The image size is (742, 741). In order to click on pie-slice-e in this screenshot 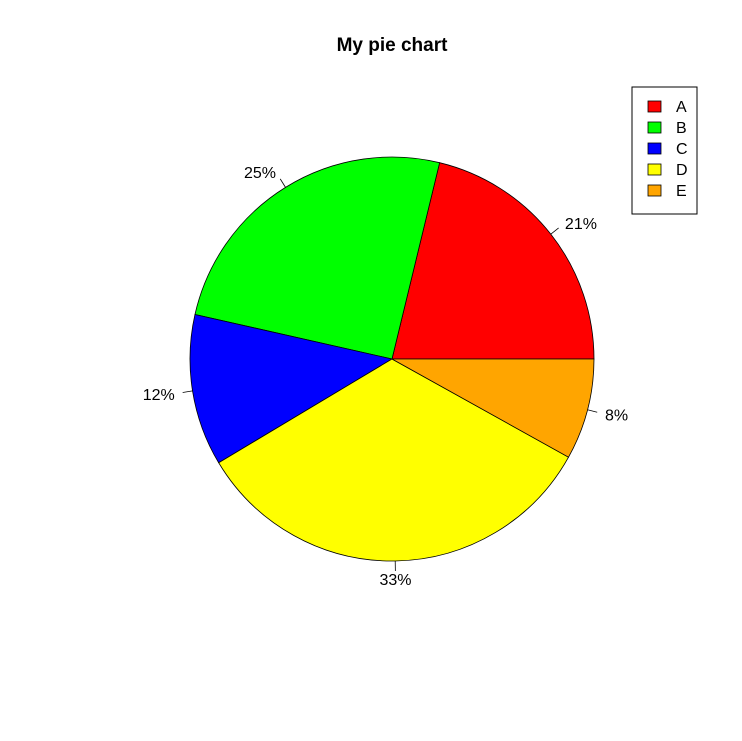, I will do `click(492, 408)`.